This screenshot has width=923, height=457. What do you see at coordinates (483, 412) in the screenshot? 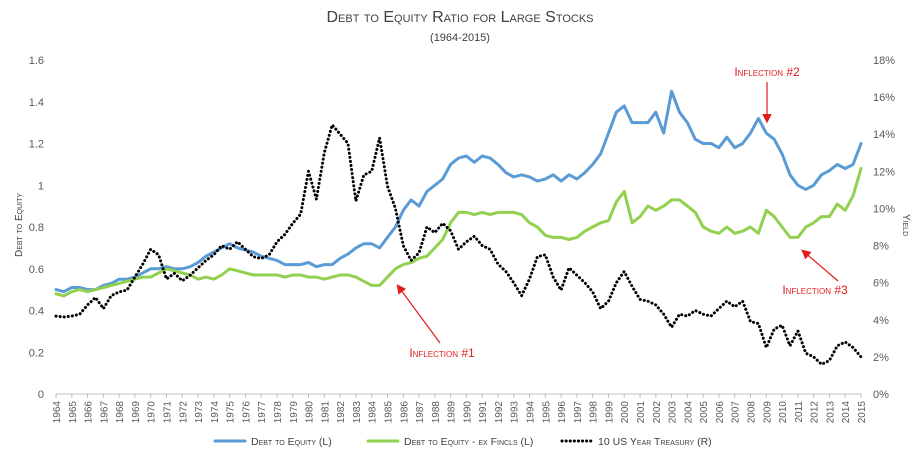
I see `x-tick-label: 1991` at bounding box center [483, 412].